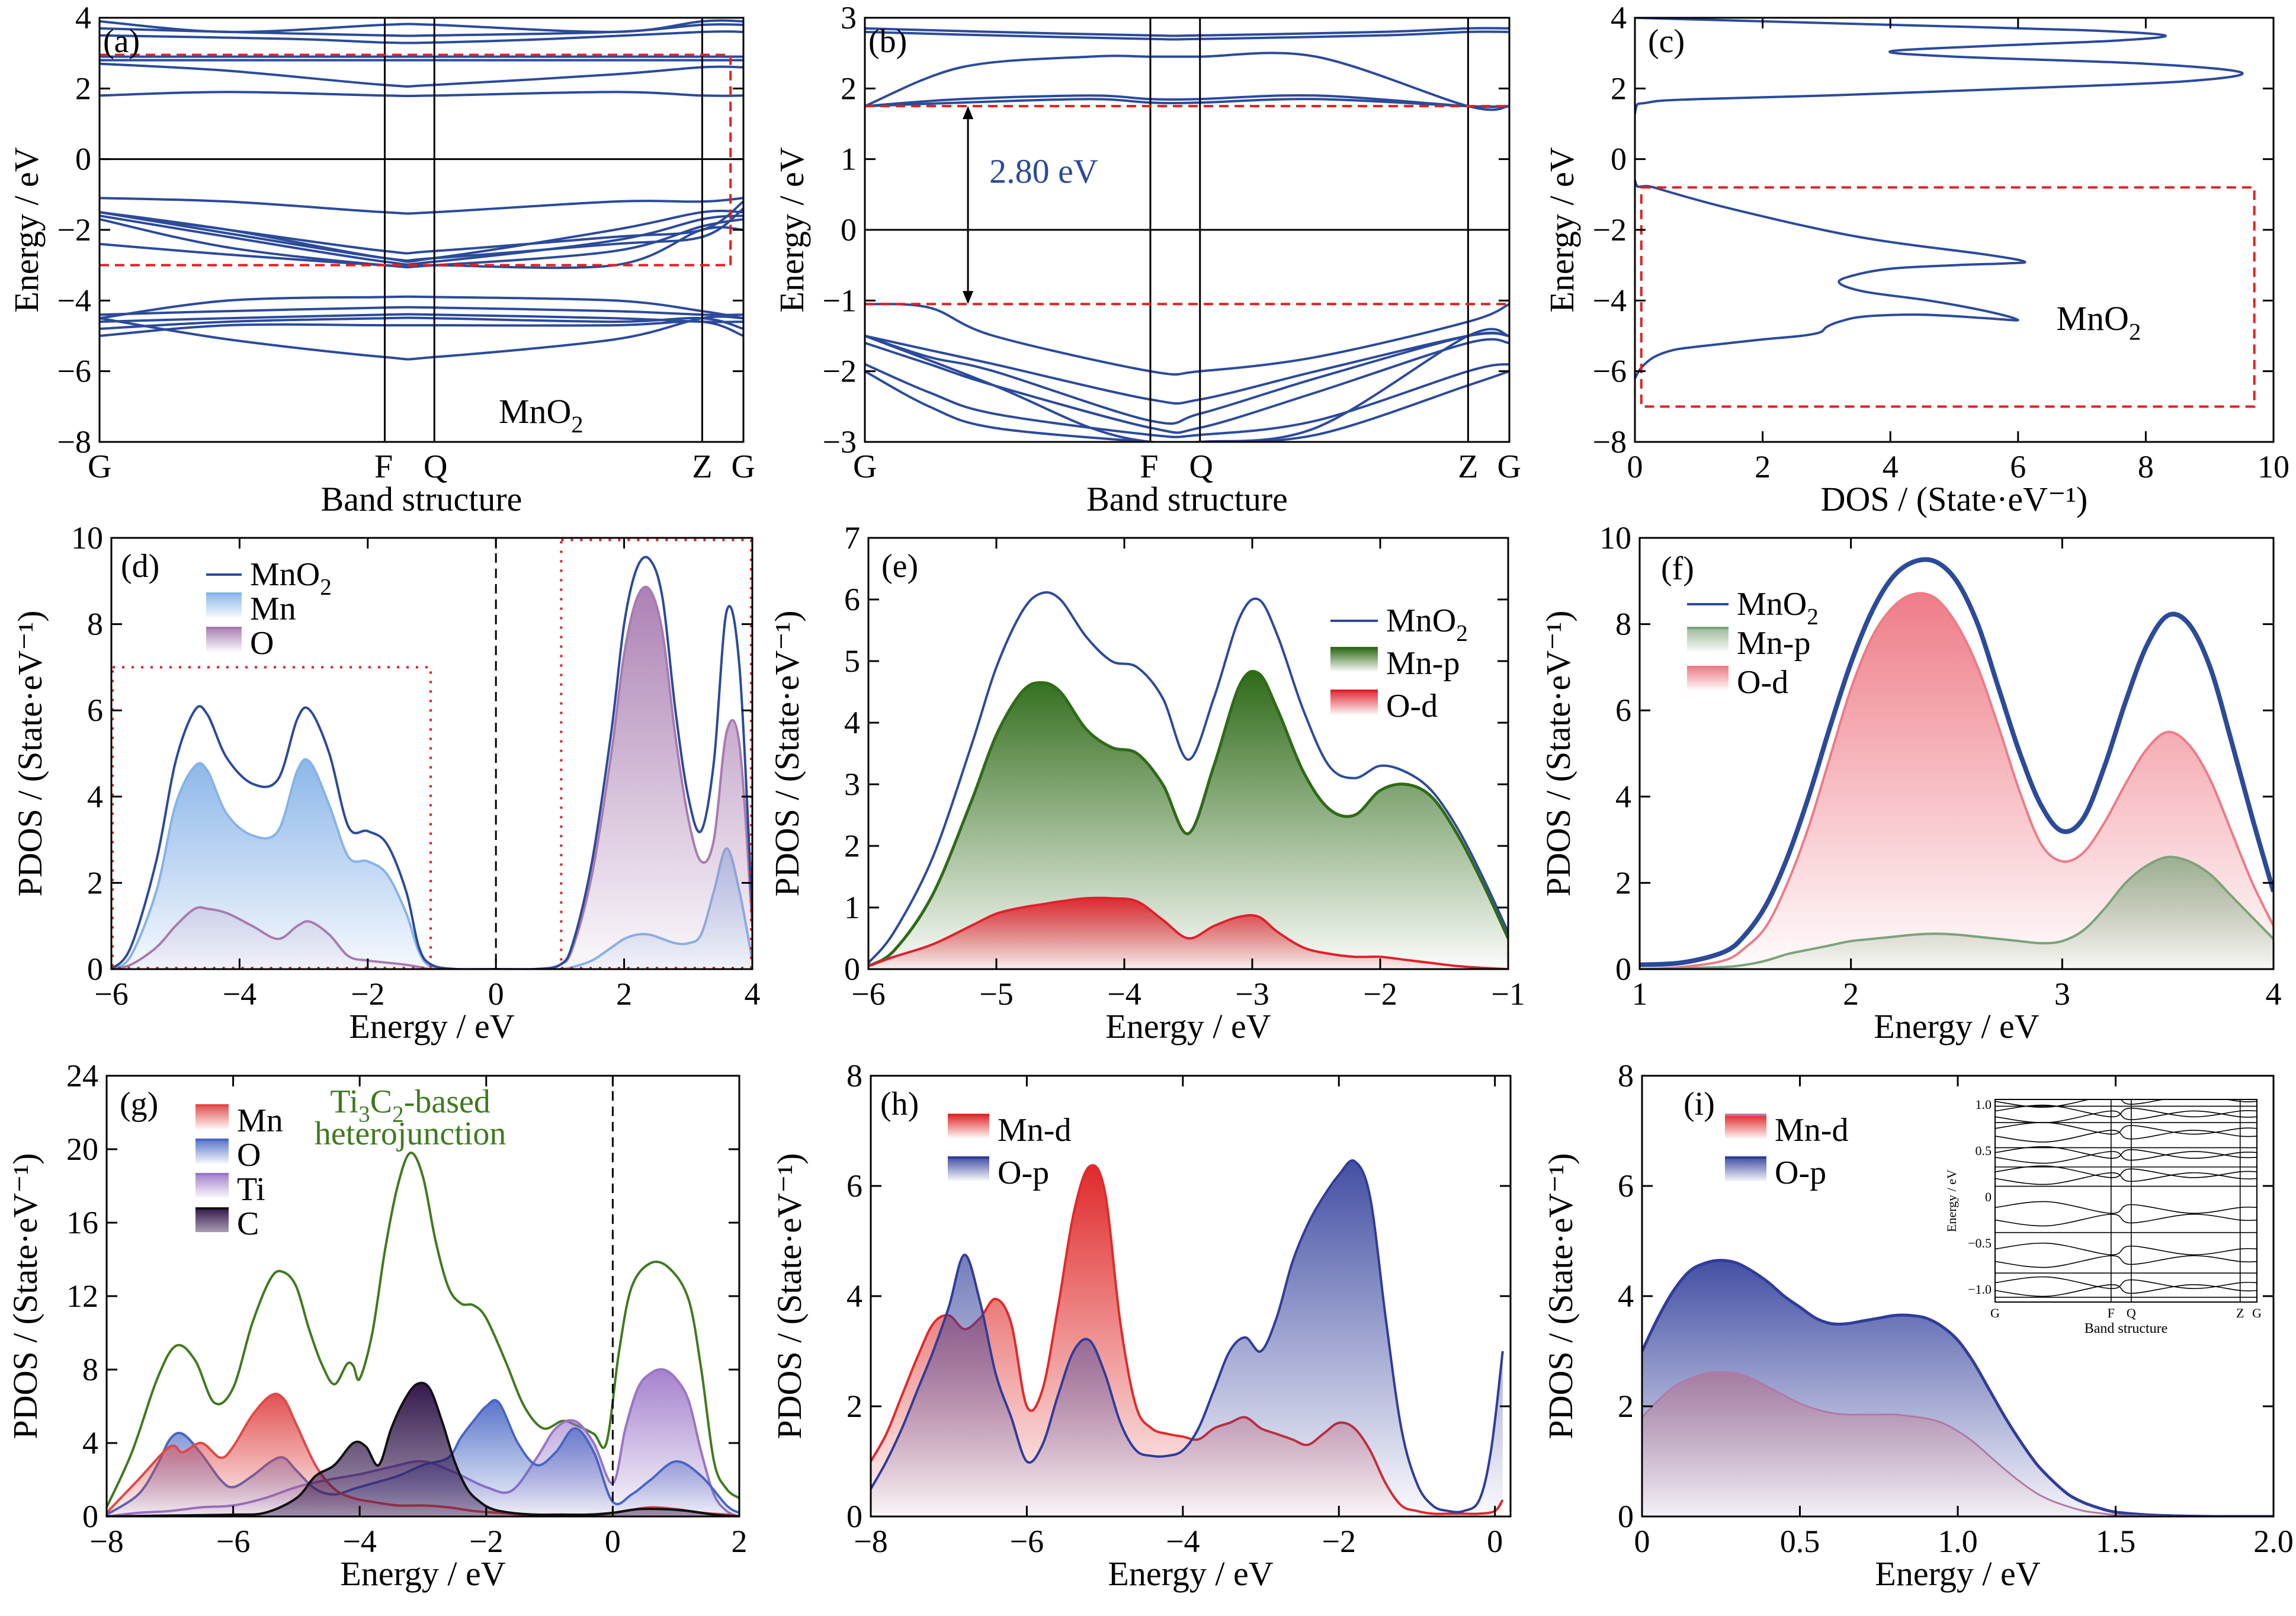 The height and width of the screenshot is (1616, 2296). Describe the element at coordinates (1412, 706) in the screenshot. I see `legend-label-od: O-d` at that location.